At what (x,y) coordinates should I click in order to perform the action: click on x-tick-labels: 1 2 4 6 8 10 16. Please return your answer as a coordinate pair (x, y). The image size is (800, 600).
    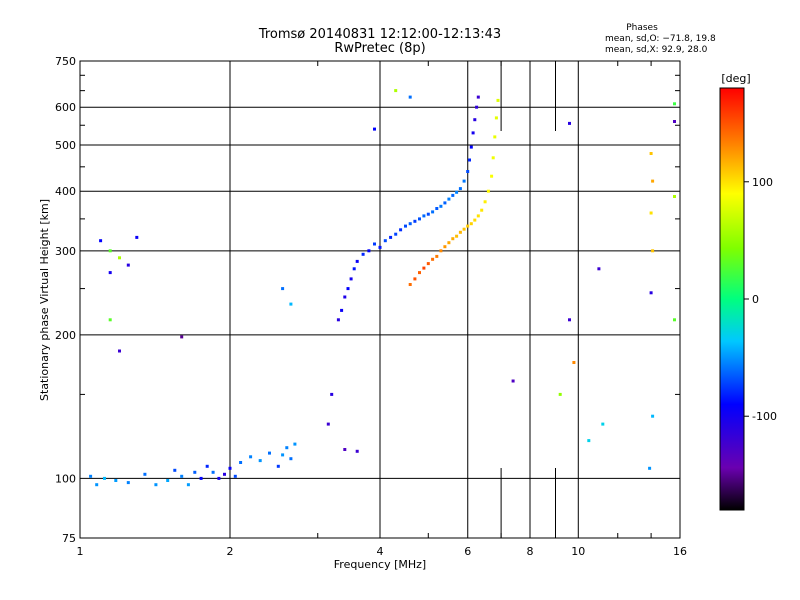
    Looking at the image, I should click on (382, 551).